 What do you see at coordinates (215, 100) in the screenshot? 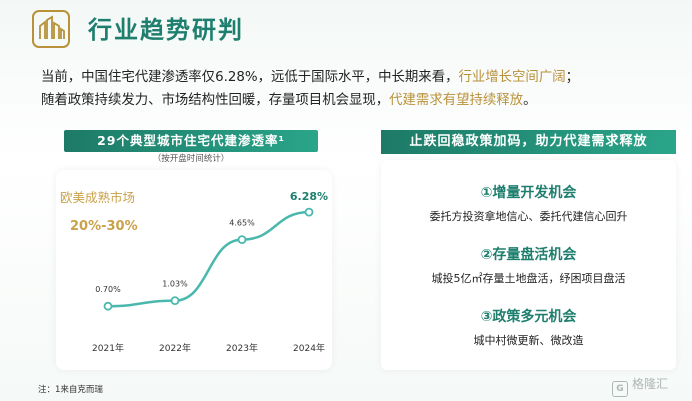
I see `intro-line-2-text: 随着政策持续发力、市场结构性回暖，存量项目机会显现，` at bounding box center [215, 100].